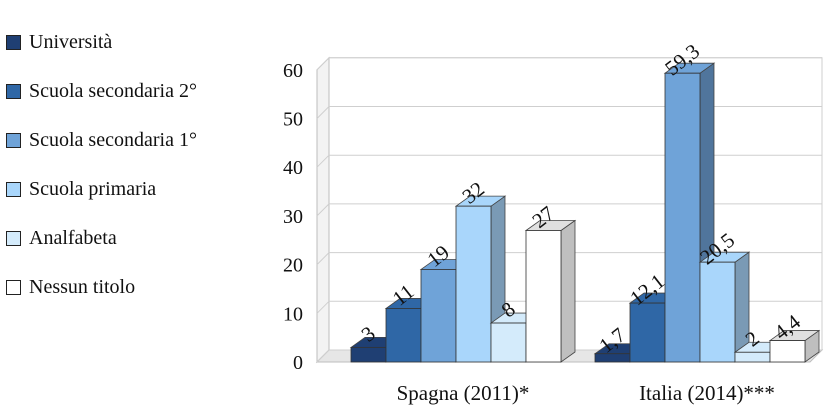  I want to click on legend-label: Università, so click(71, 42).